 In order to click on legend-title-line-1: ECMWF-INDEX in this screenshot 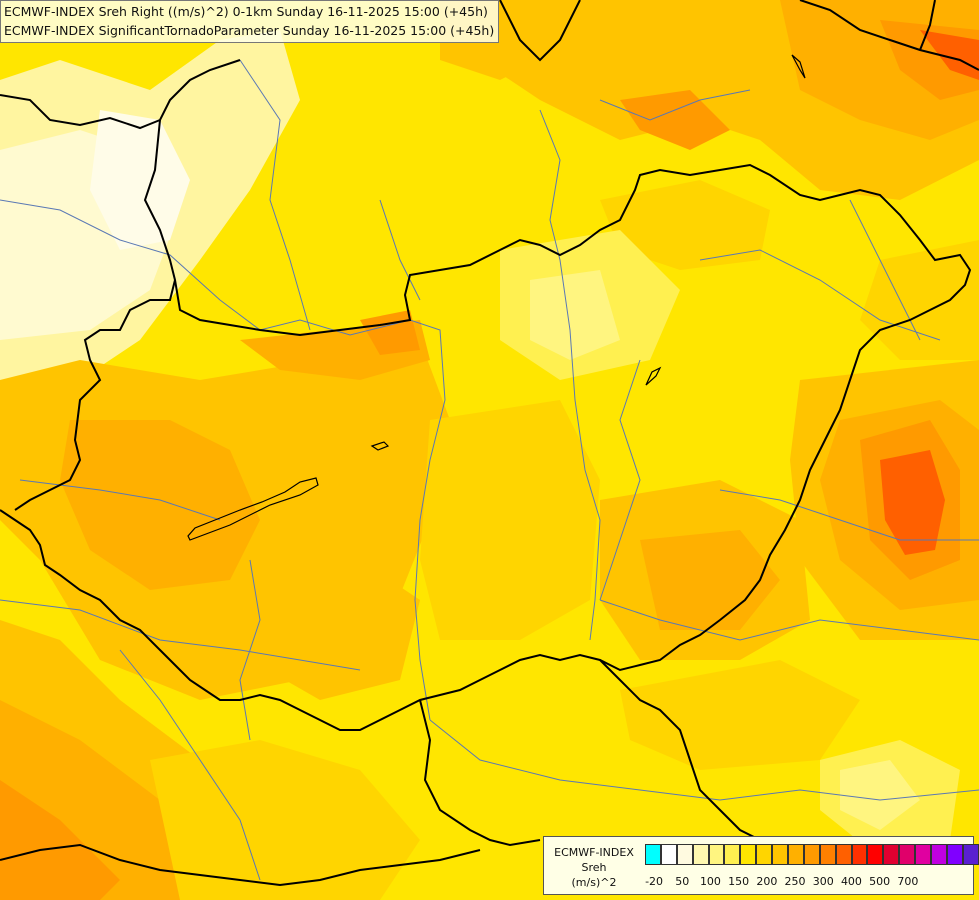, I will do `click(594, 852)`.